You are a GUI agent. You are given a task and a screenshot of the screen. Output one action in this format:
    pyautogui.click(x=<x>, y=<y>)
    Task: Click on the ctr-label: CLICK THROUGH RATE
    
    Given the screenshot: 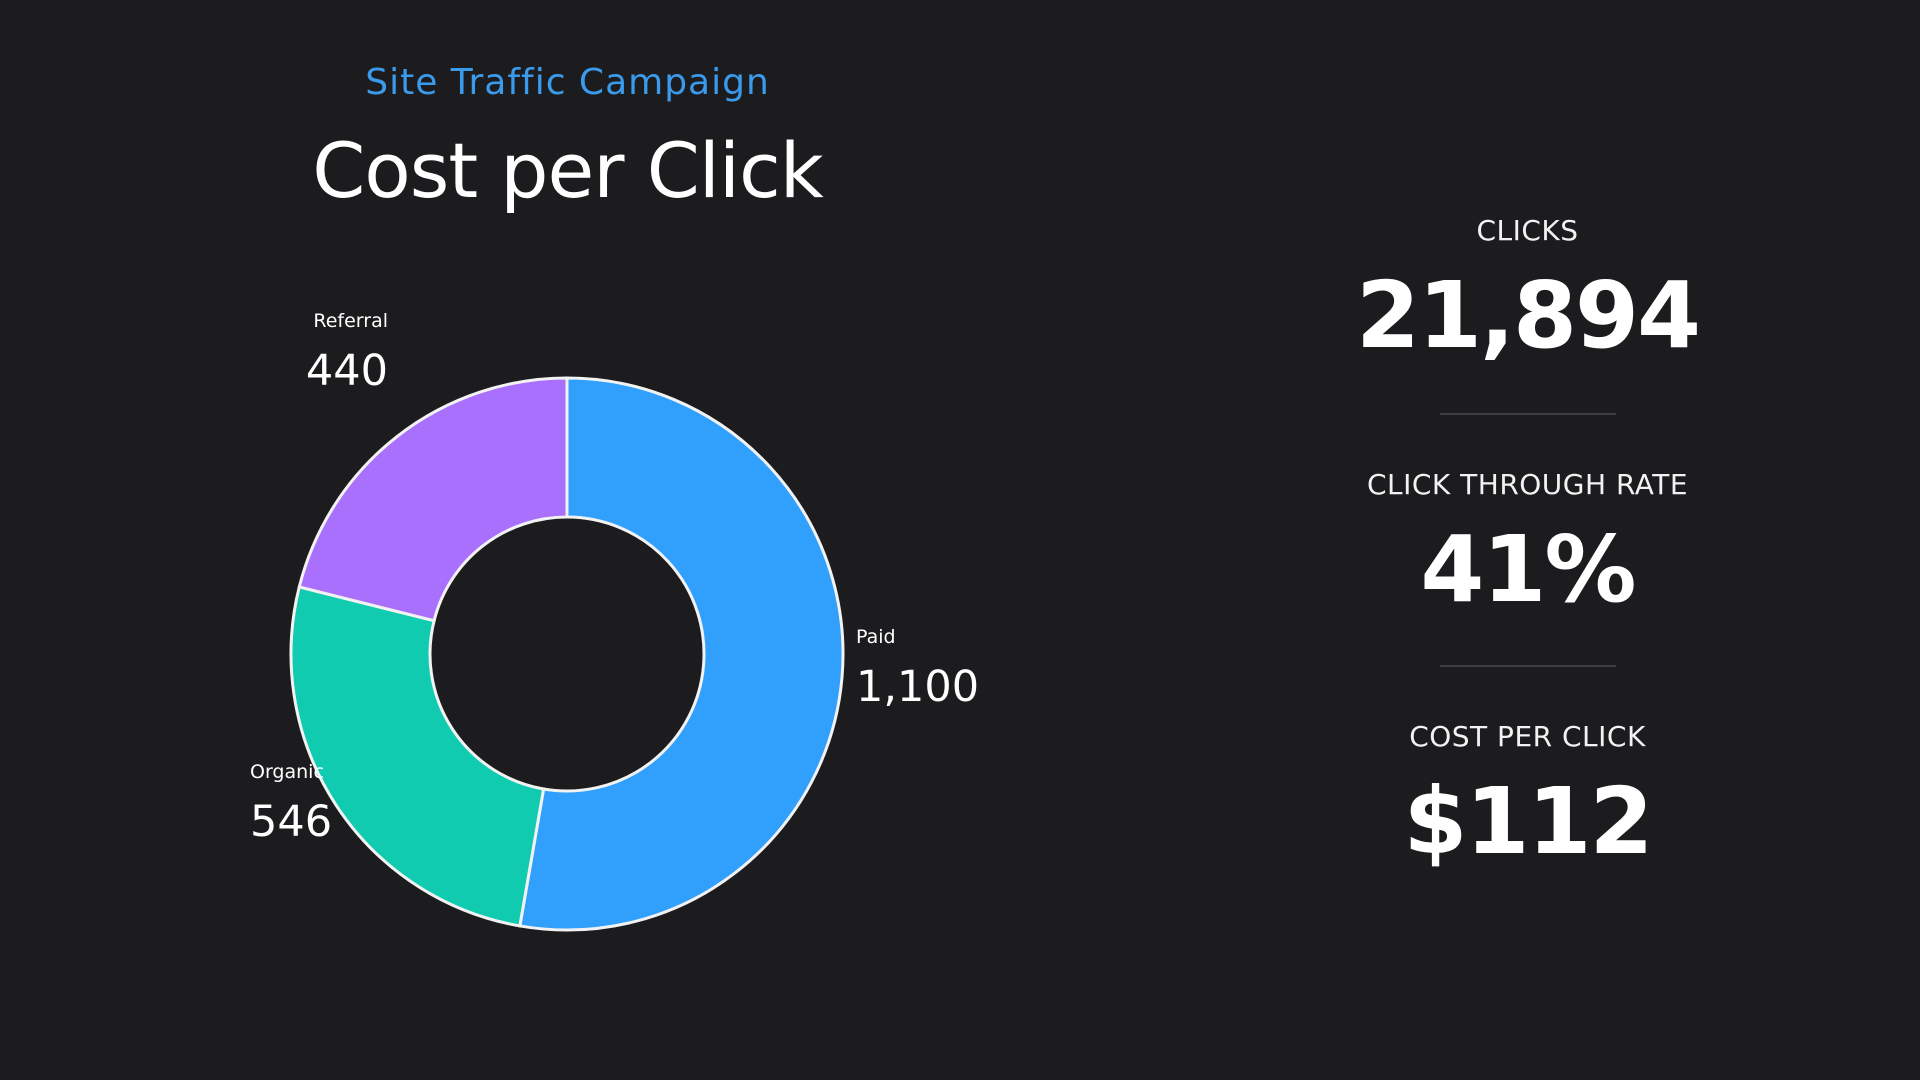 What is the action you would take?
    pyautogui.click(x=1527, y=484)
    